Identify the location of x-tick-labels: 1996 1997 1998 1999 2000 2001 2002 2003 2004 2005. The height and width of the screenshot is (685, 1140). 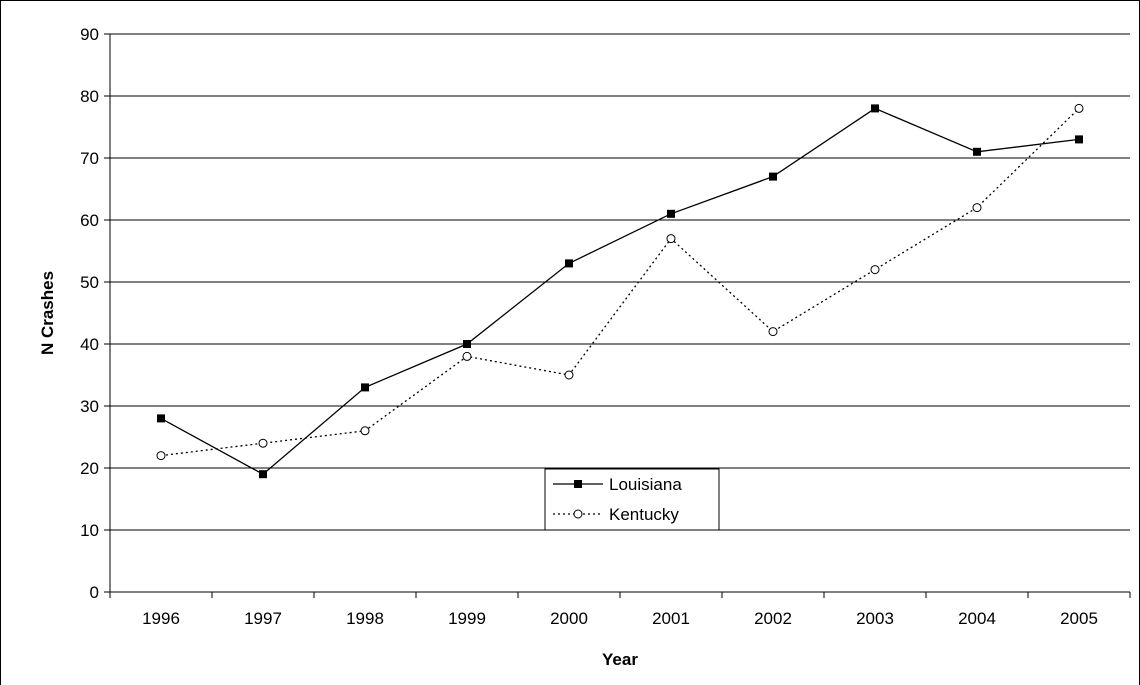
(620, 618).